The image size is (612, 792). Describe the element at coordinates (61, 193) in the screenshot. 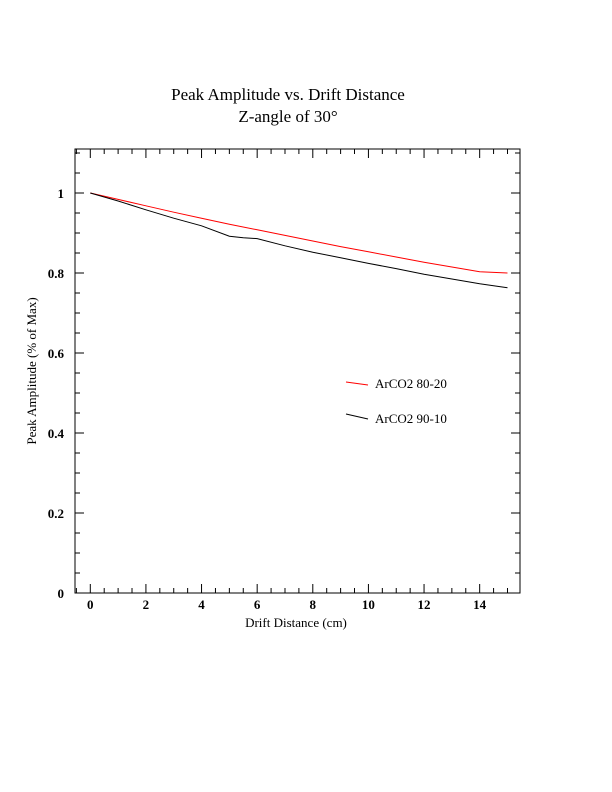

I see `y-tick-label: 1` at that location.